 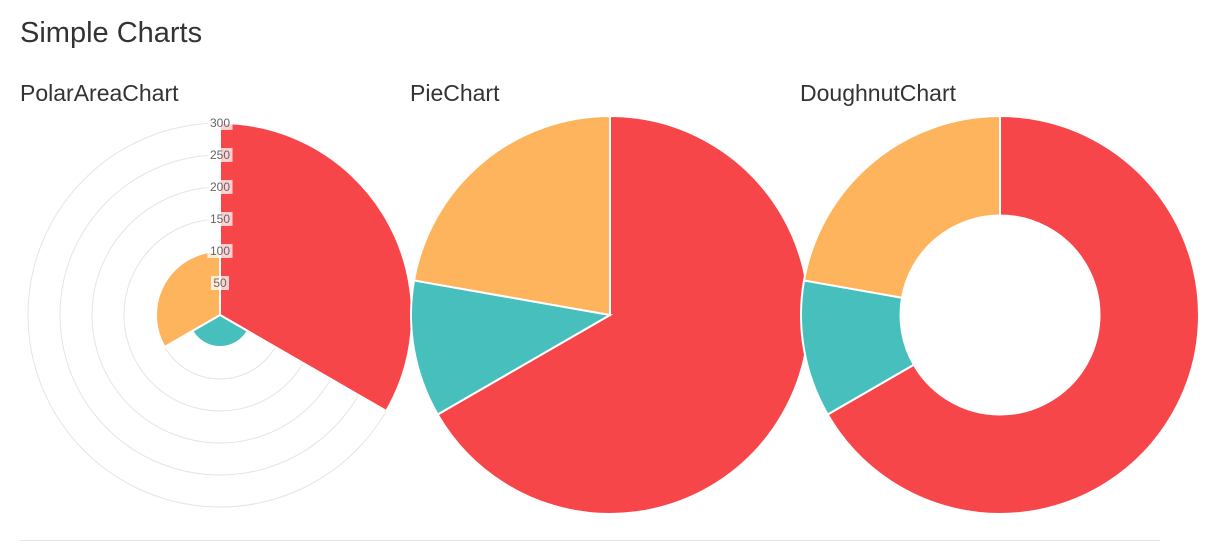 What do you see at coordinates (878, 93) in the screenshot?
I see `doughnut-chart-title: DoughnutChart` at bounding box center [878, 93].